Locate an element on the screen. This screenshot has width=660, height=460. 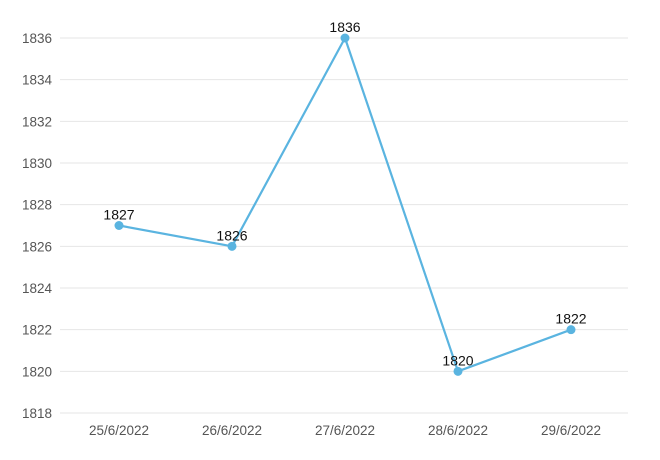
y-tick-label: 1824 is located at coordinates (37, 288).